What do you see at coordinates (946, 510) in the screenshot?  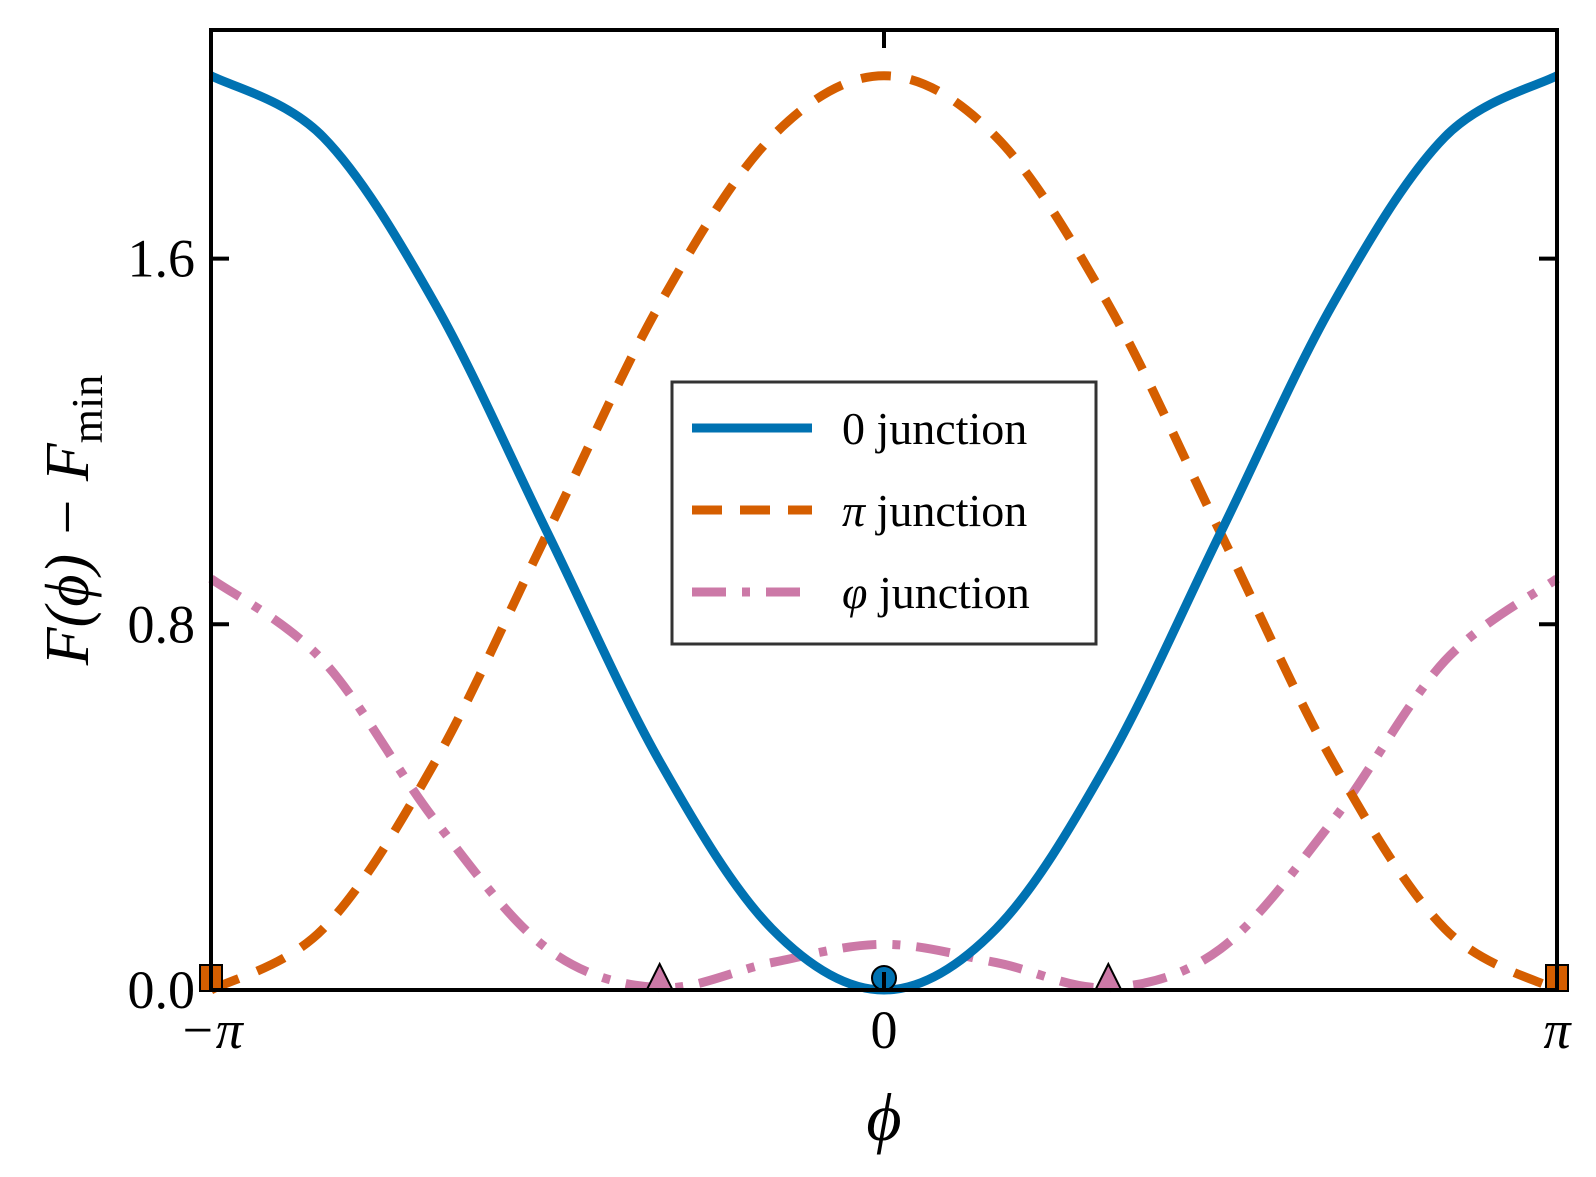 I see `legend-label-text-1: junction` at bounding box center [946, 510].